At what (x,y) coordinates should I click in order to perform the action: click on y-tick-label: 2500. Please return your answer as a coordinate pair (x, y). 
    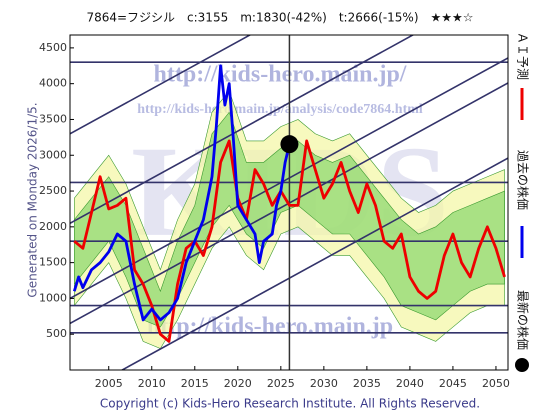
    Looking at the image, I should click on (53, 190).